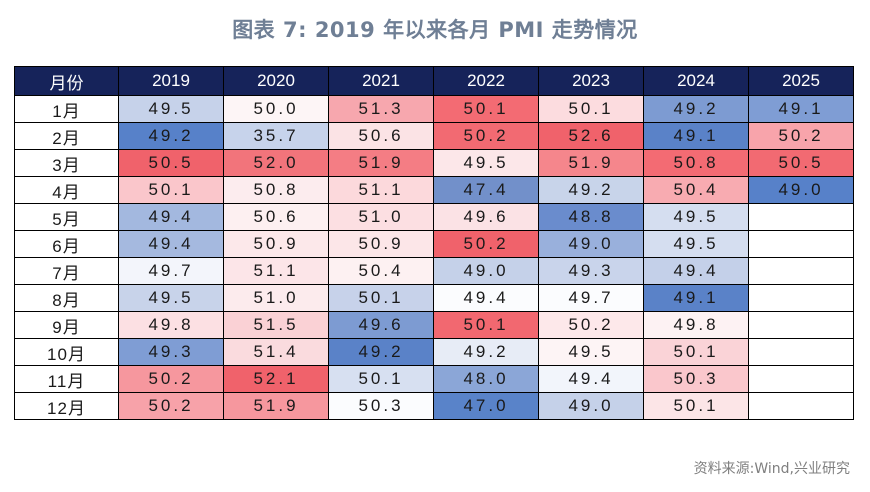  I want to click on pmi-value-cell: 35.7, so click(276, 136).